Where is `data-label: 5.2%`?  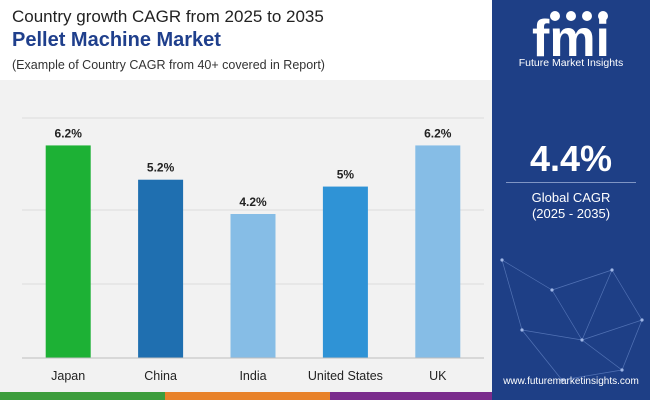
data-label: 5.2% is located at coordinates (161, 168).